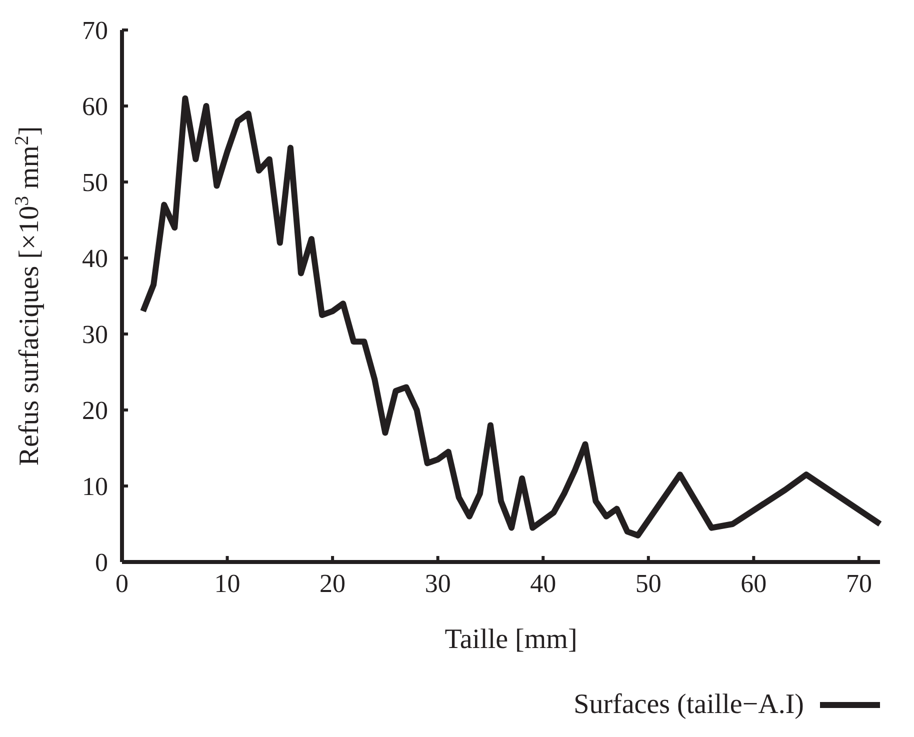 This screenshot has width=914, height=737. I want to click on y-tick-label: 10, so click(95, 486).